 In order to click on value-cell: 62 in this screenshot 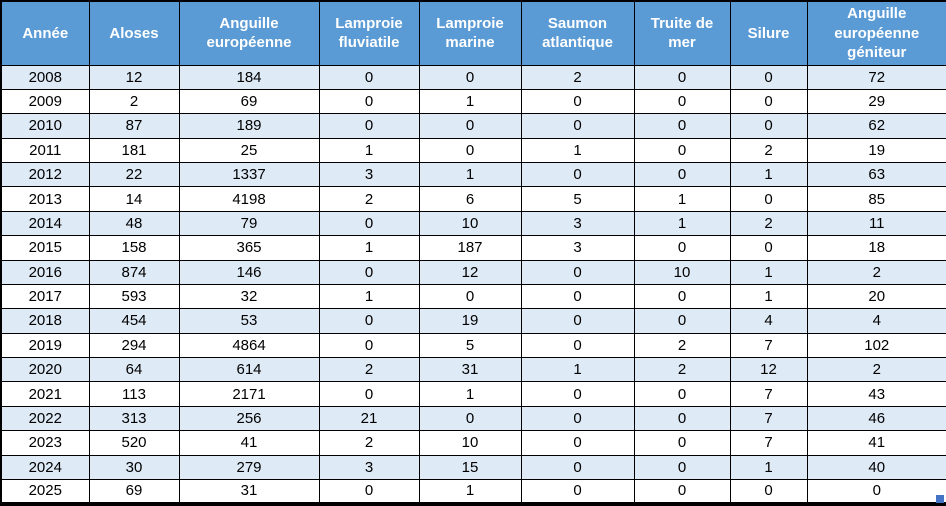, I will do `click(876, 126)`.